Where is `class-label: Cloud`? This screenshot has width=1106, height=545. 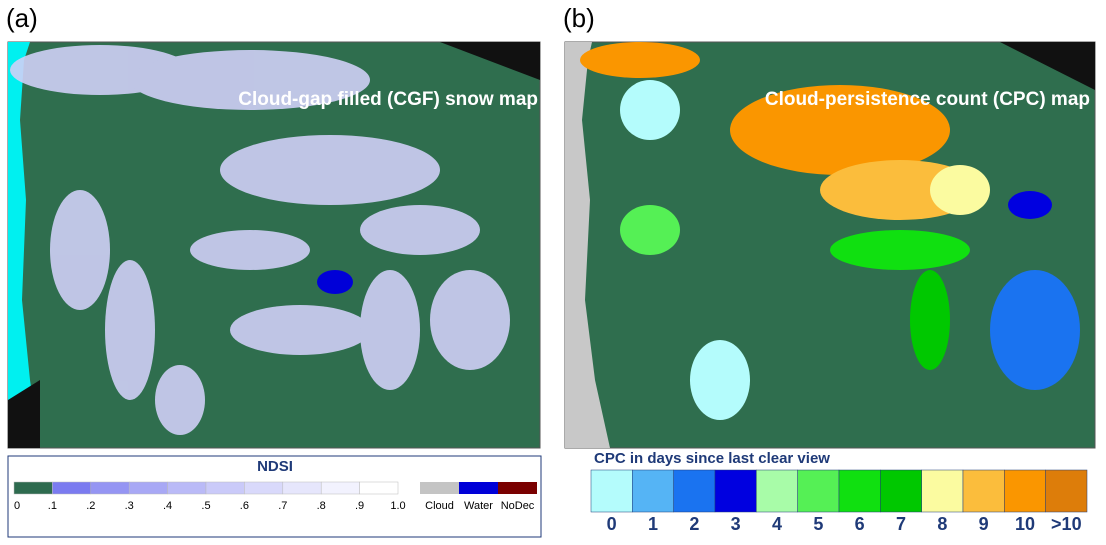 class-label: Cloud is located at coordinates (439, 506).